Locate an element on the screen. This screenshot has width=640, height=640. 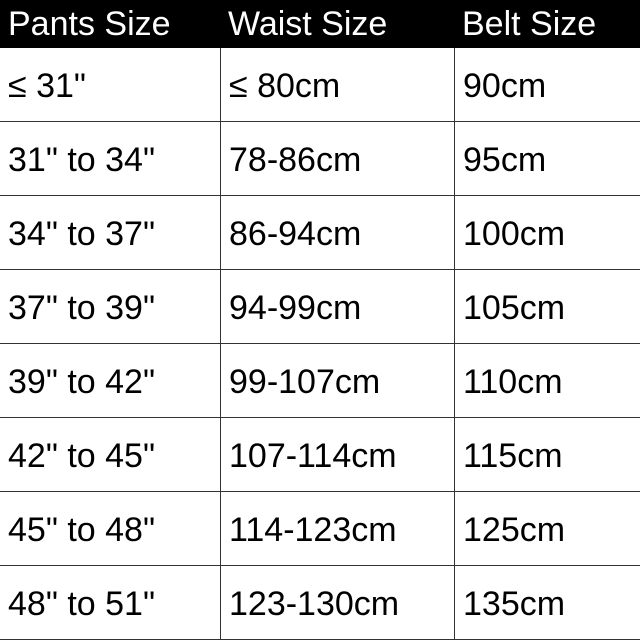
table-cell: 34" to 37" is located at coordinates (82, 234).